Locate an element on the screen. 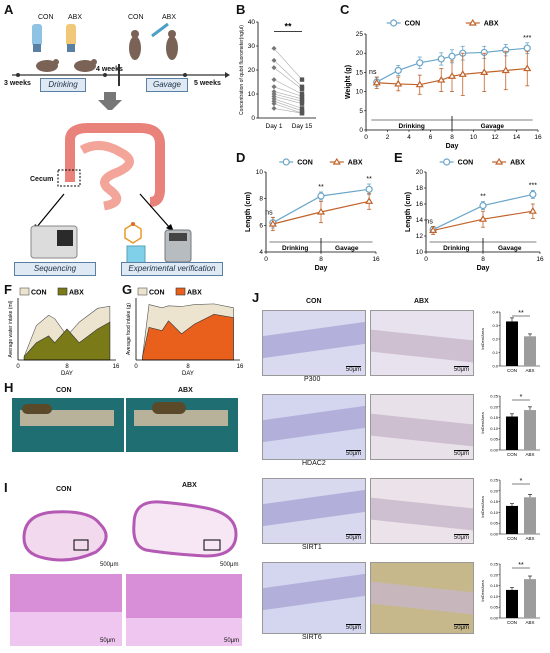  legend-swatch-abx is located at coordinates (62, 291).